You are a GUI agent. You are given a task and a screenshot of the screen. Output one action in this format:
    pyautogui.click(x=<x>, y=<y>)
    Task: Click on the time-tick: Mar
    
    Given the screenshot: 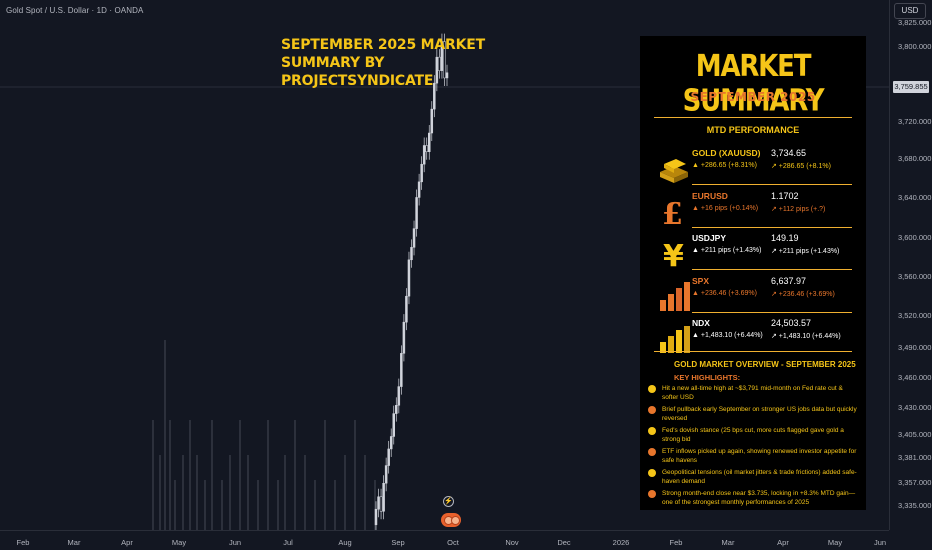 What is the action you would take?
    pyautogui.click(x=728, y=542)
    